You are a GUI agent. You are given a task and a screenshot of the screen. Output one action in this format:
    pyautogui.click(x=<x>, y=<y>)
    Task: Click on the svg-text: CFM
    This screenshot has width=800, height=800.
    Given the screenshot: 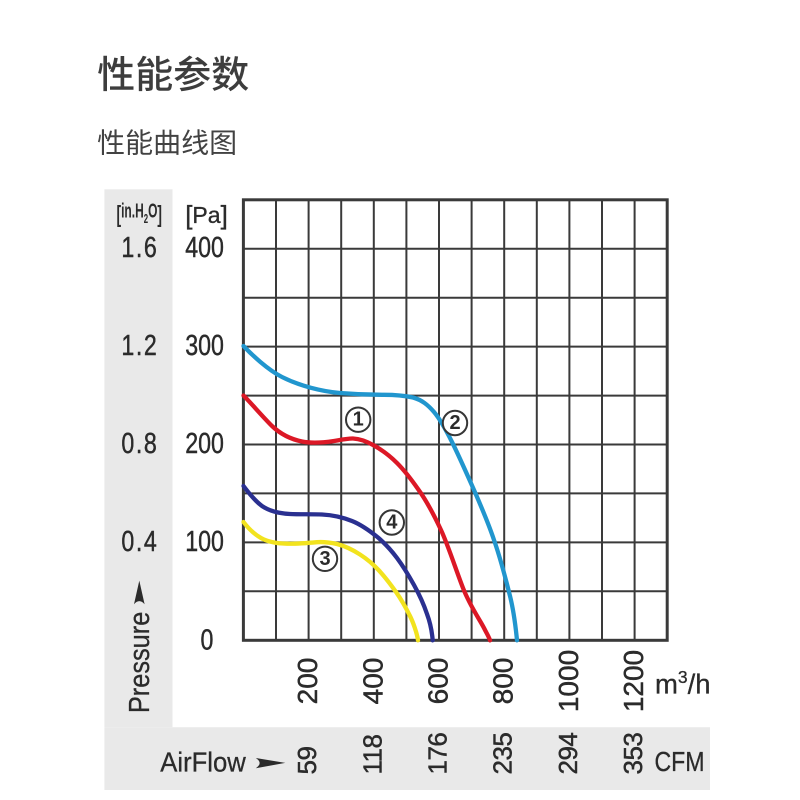 What is the action you would take?
    pyautogui.click(x=680, y=762)
    